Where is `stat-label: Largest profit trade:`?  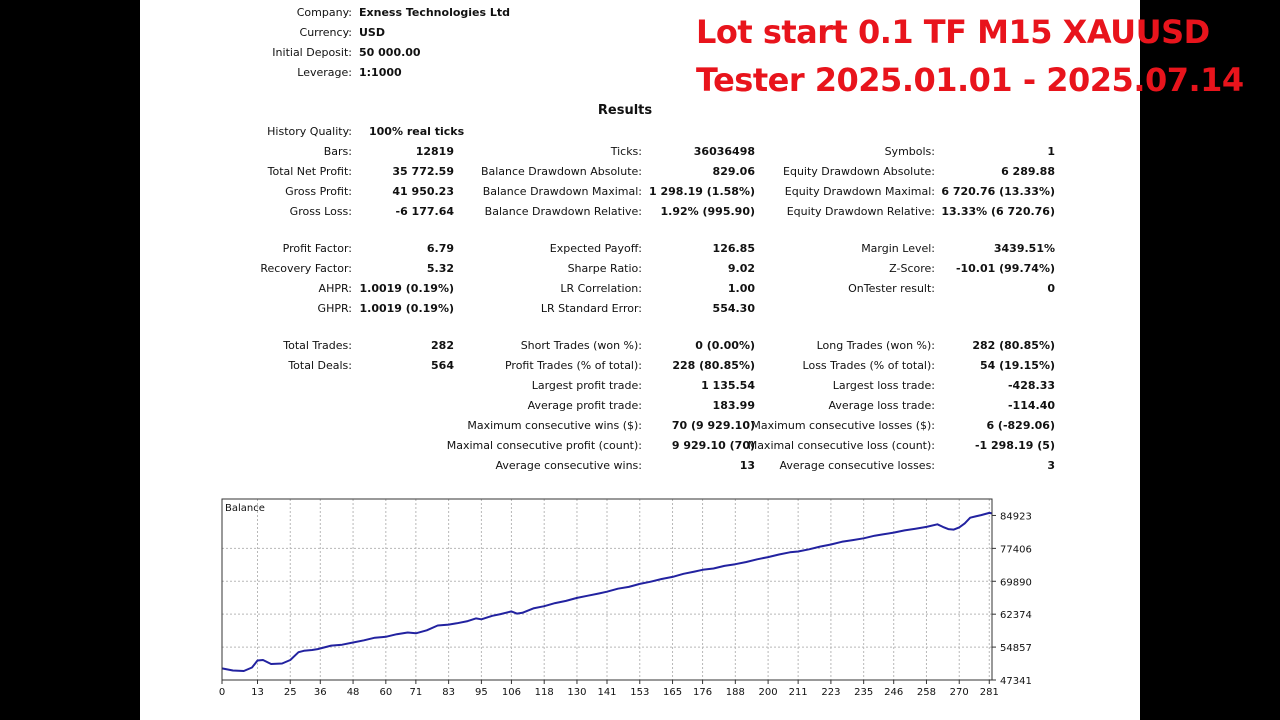 stat-label: Largest profit trade: is located at coordinates (586, 385).